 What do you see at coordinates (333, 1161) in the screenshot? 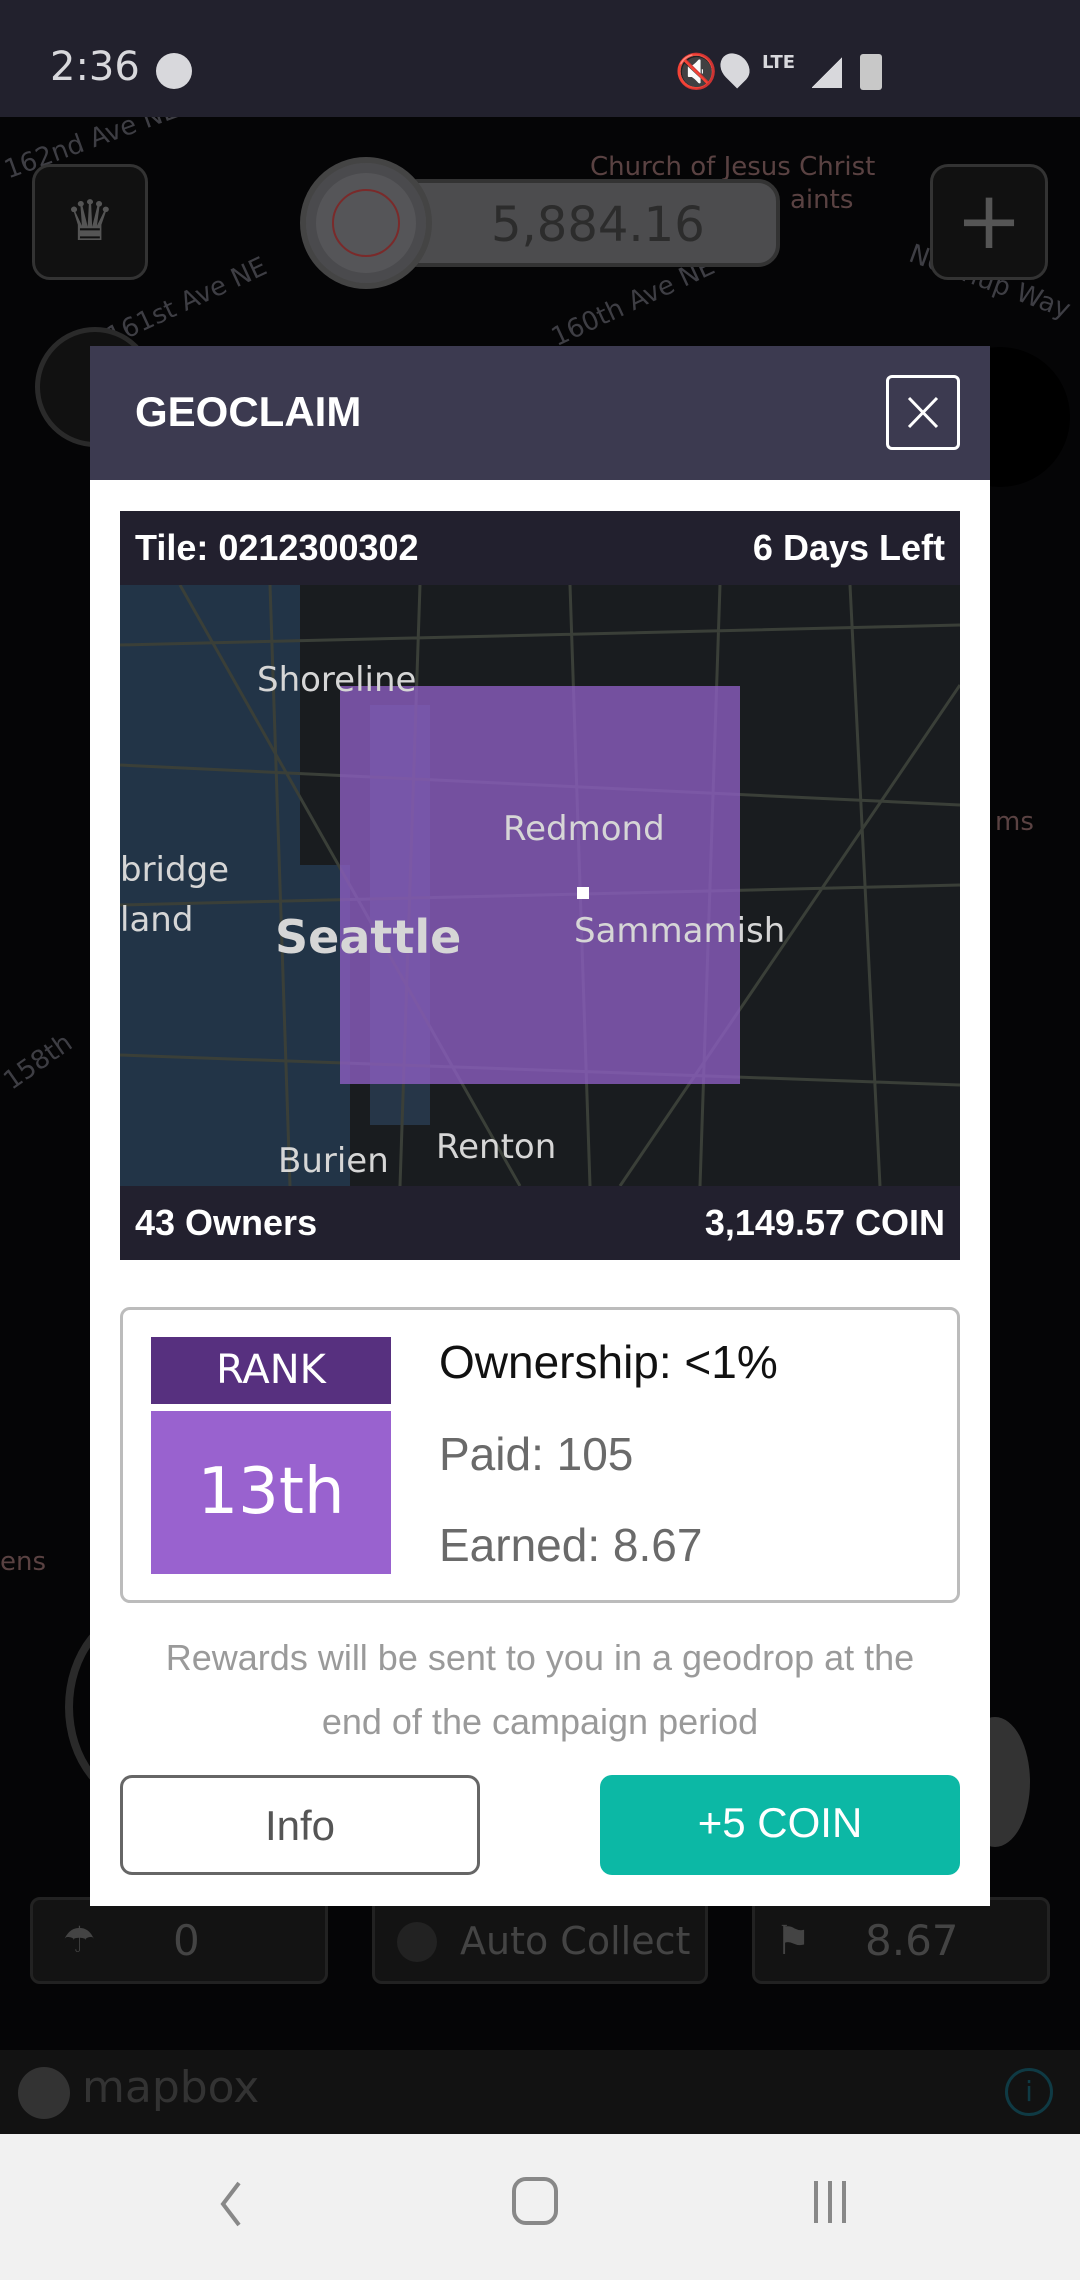
I see `map-label: Burien` at bounding box center [333, 1161].